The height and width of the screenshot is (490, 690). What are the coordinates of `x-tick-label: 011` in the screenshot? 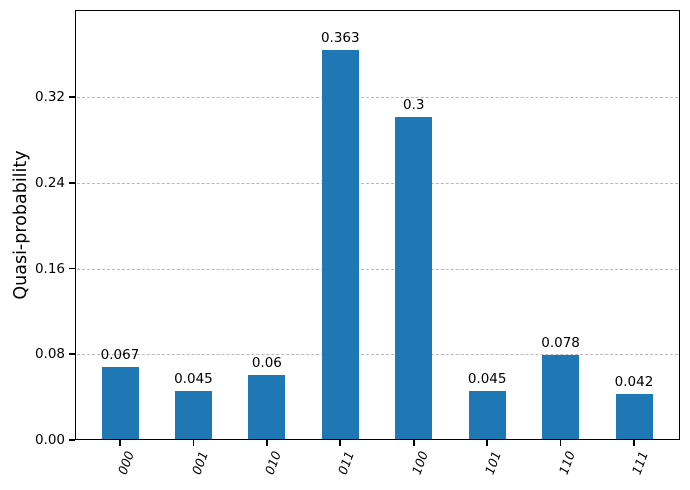 It's located at (346, 463).